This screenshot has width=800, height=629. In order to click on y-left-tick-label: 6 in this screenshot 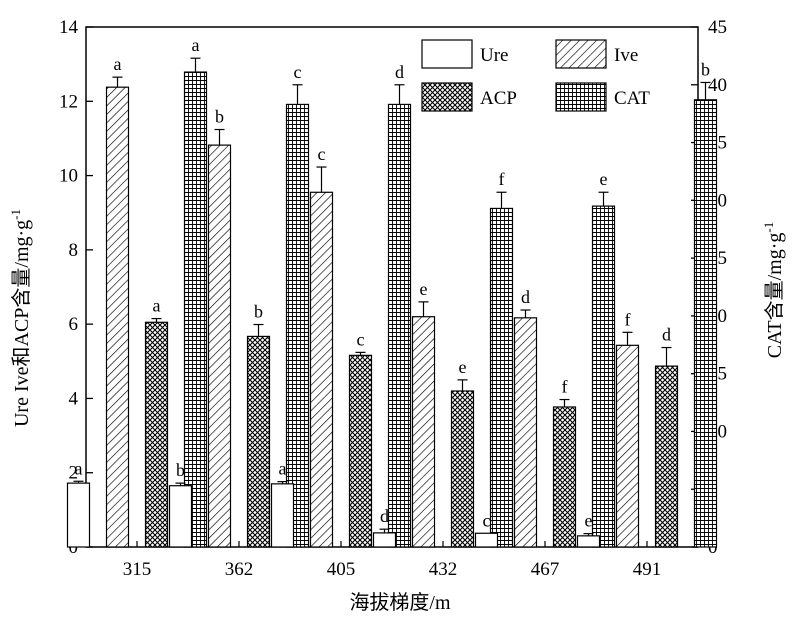, I will do `click(74, 324)`.